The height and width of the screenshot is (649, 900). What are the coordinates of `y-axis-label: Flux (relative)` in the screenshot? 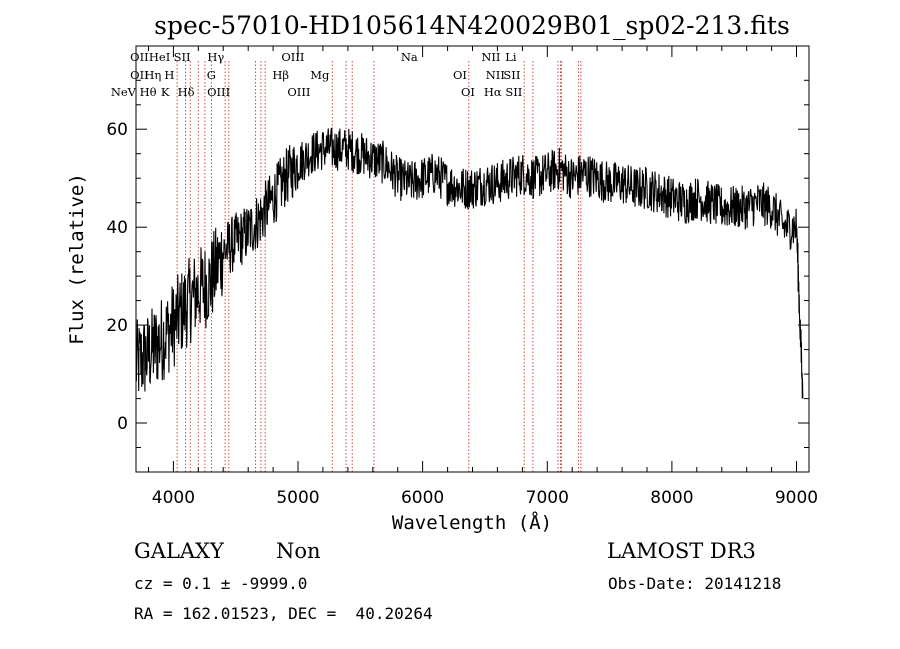 It's located at (77, 259).